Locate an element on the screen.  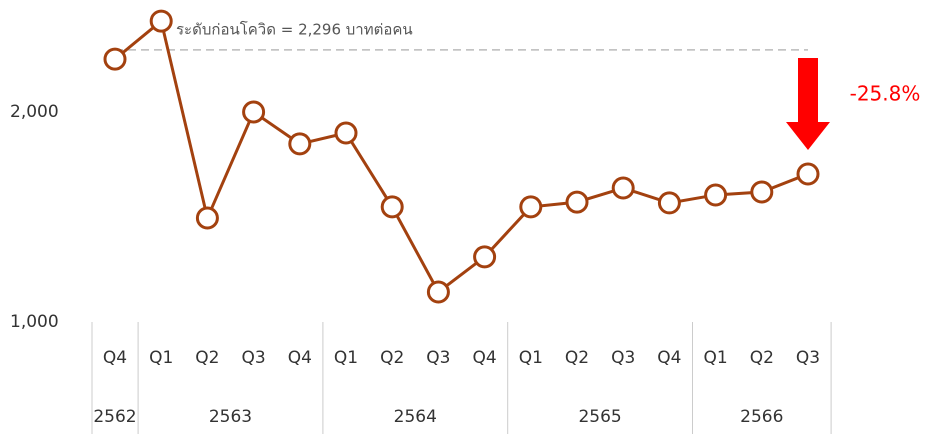
change-arrow is located at coordinates (808, 104).